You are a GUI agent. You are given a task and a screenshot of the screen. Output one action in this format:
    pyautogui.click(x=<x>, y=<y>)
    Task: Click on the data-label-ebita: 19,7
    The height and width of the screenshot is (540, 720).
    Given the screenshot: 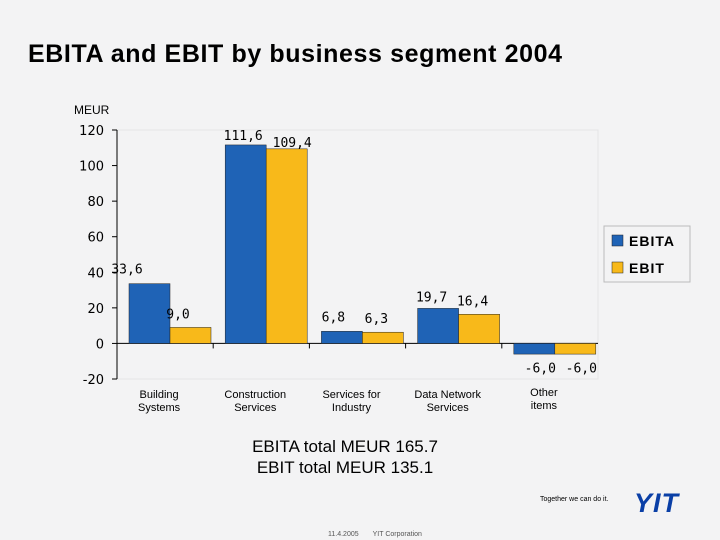 What is the action you would take?
    pyautogui.click(x=431, y=297)
    